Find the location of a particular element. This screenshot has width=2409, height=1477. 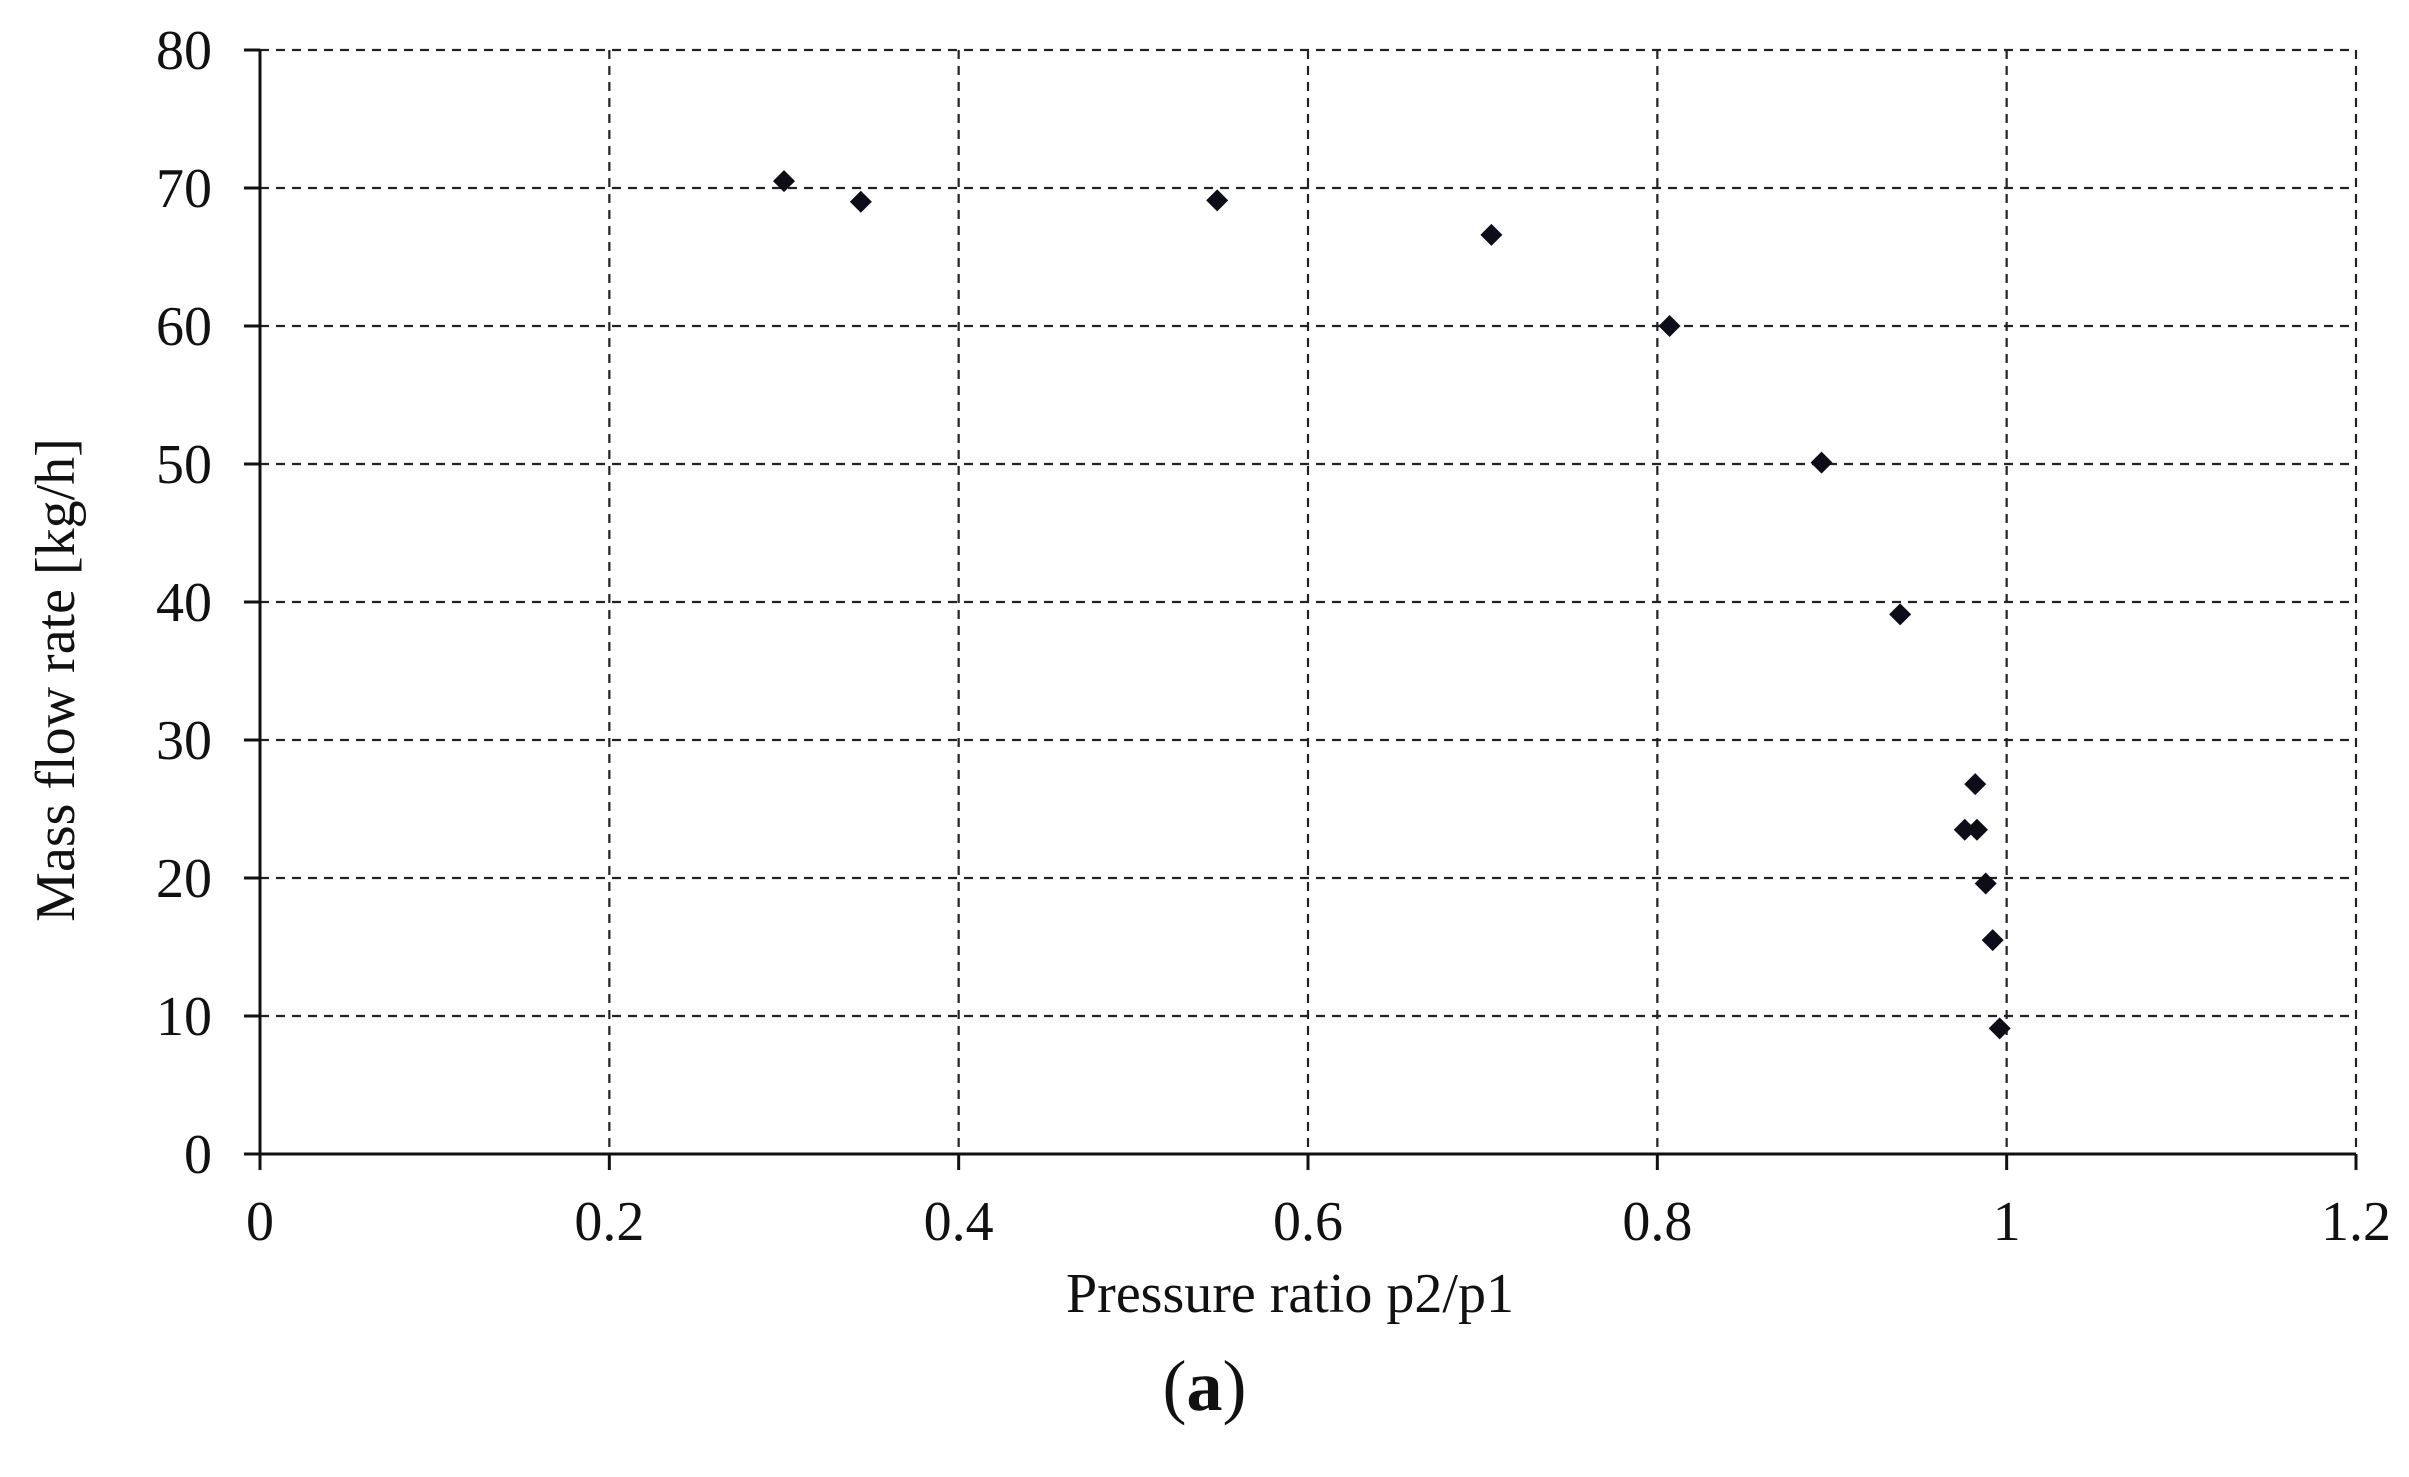

y-tick-label: 70 is located at coordinates (184, 189).